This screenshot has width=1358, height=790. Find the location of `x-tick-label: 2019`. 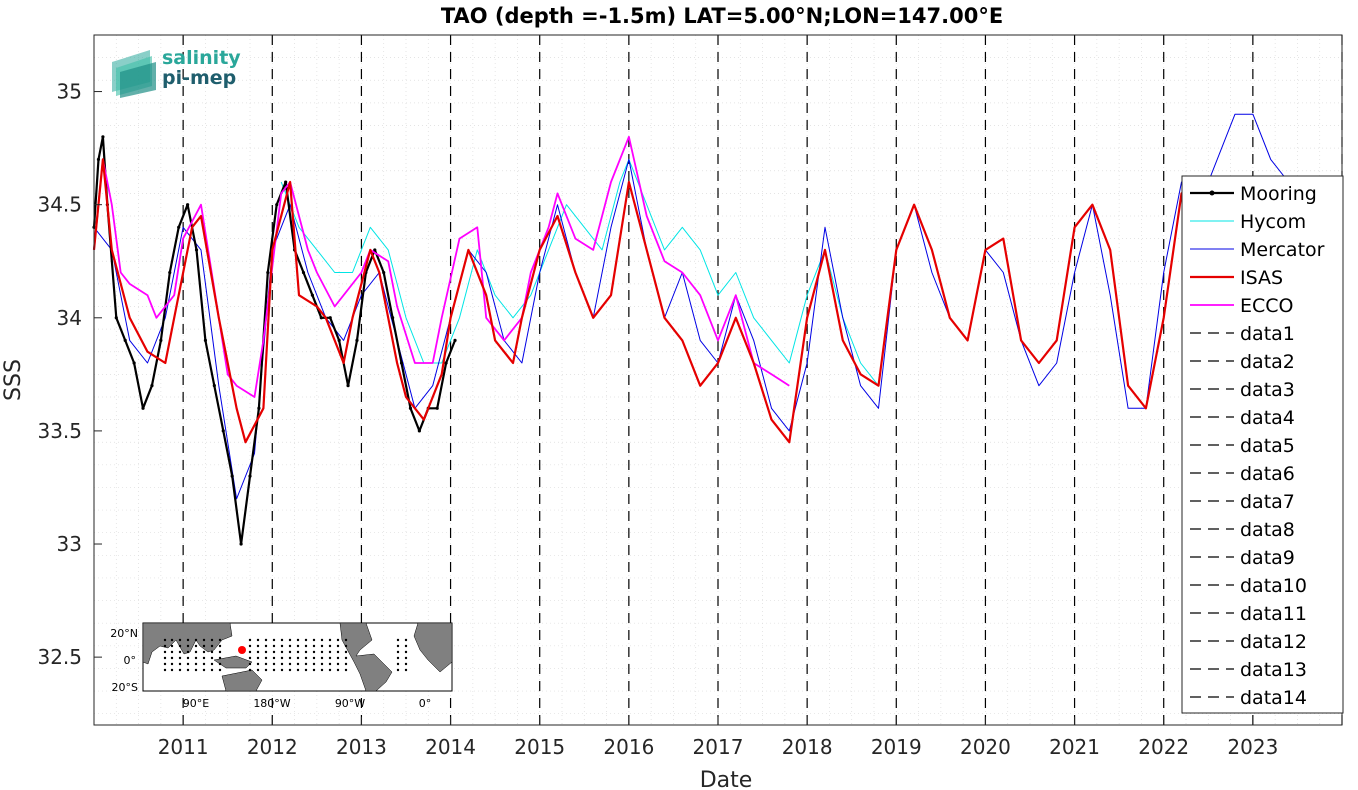

x-tick-label: 2019 is located at coordinates (896, 747).